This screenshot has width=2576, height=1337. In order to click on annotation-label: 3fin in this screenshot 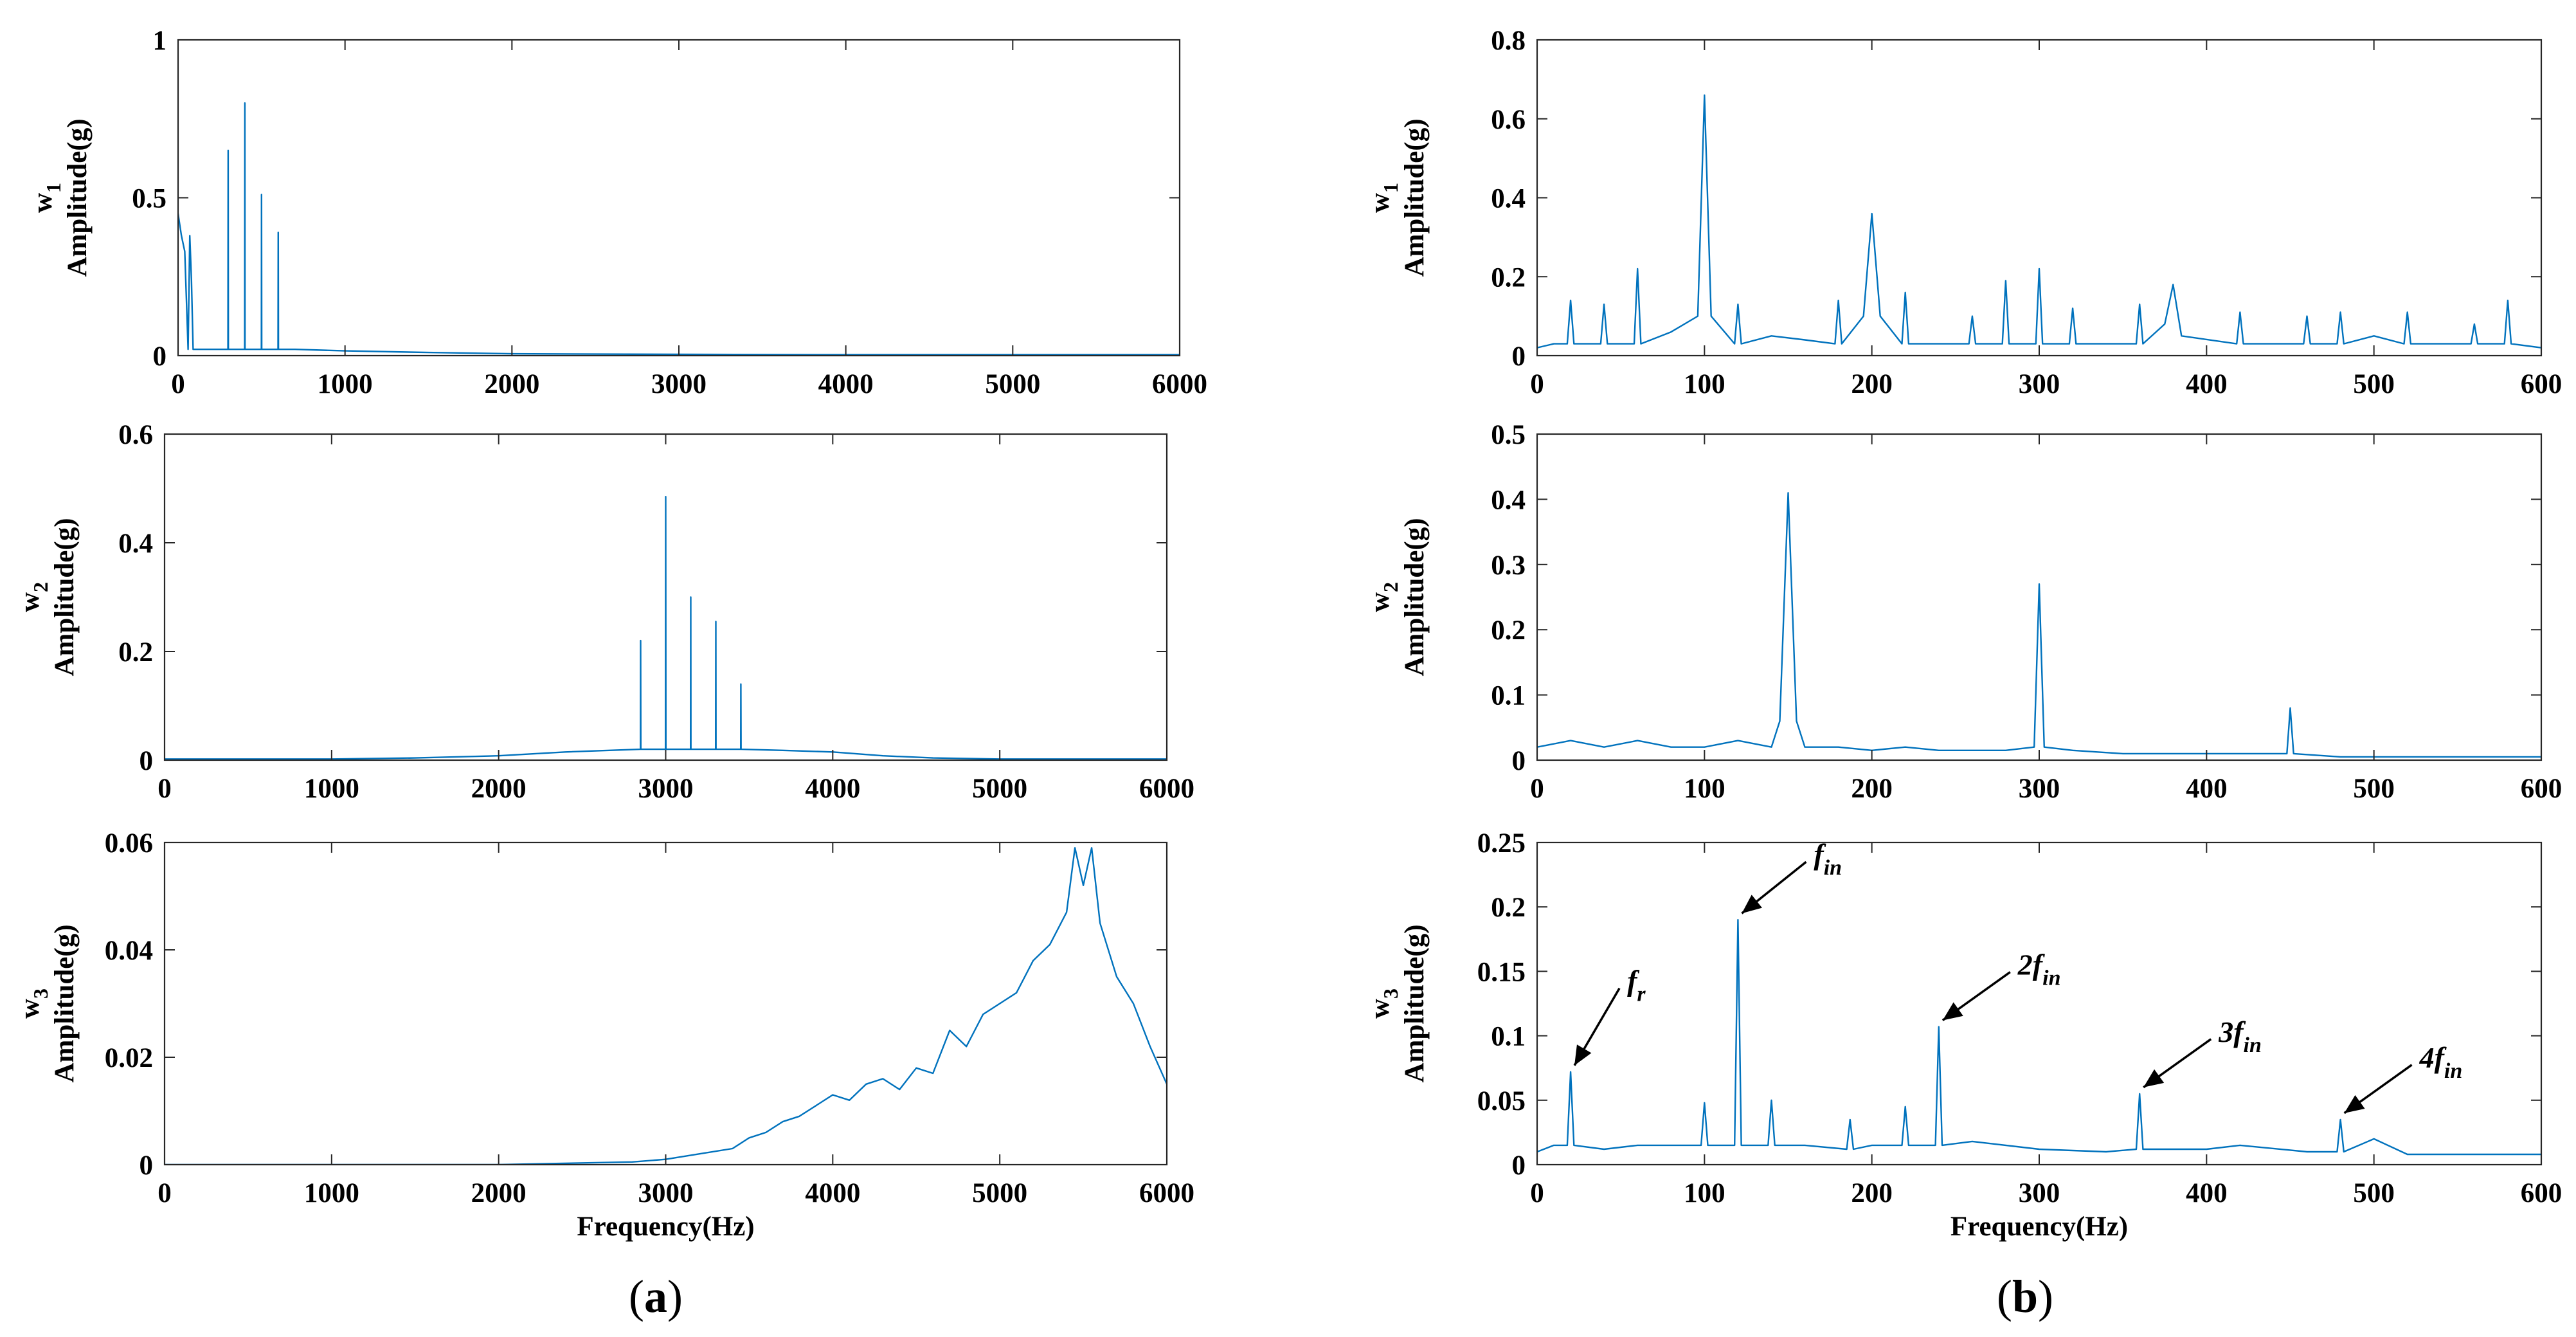, I will do `click(2240, 1036)`.